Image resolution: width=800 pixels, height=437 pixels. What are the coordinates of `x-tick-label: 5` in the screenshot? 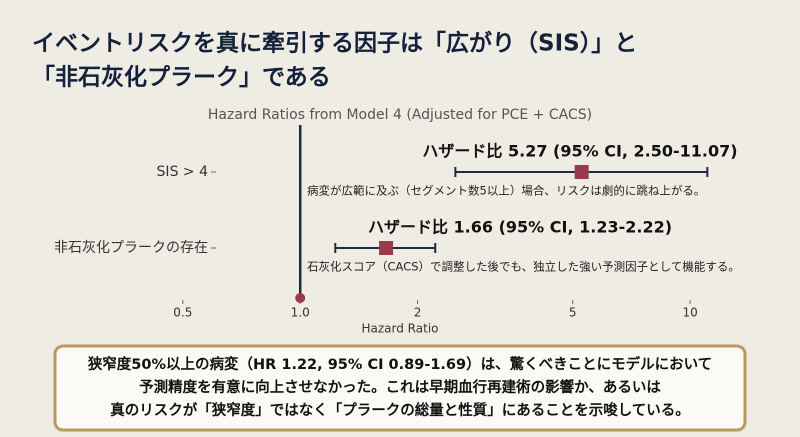 It's located at (573, 313).